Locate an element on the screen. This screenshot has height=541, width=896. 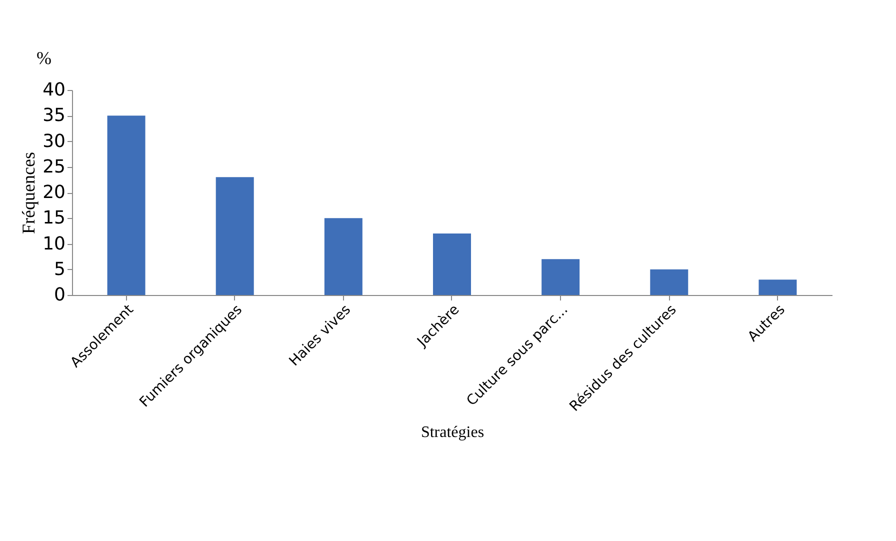
x-axis-title: Stratégies is located at coordinates (452, 433).